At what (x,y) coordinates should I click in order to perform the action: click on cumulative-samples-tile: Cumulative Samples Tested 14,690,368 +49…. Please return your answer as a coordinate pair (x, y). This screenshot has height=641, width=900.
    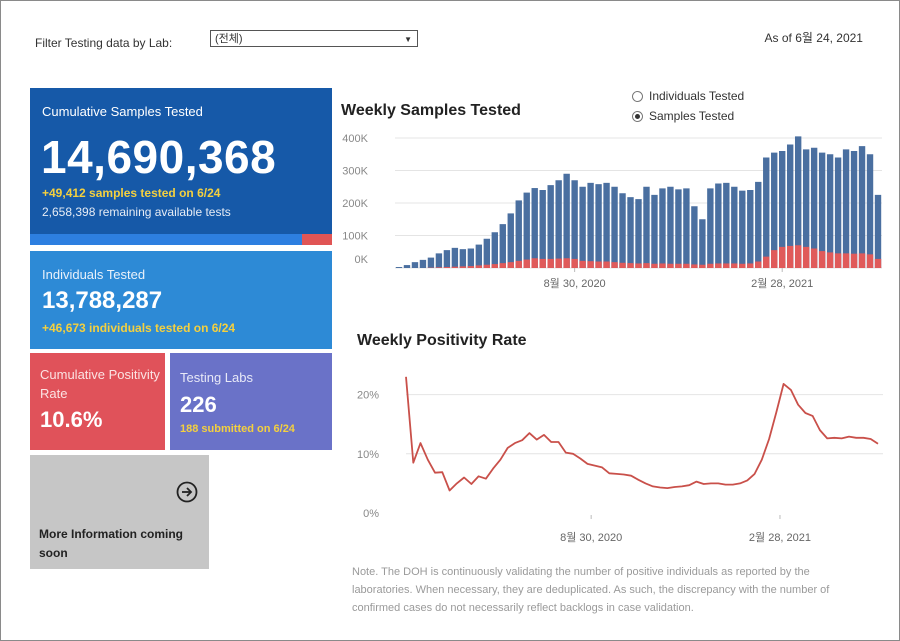
    Looking at the image, I should click on (181, 166).